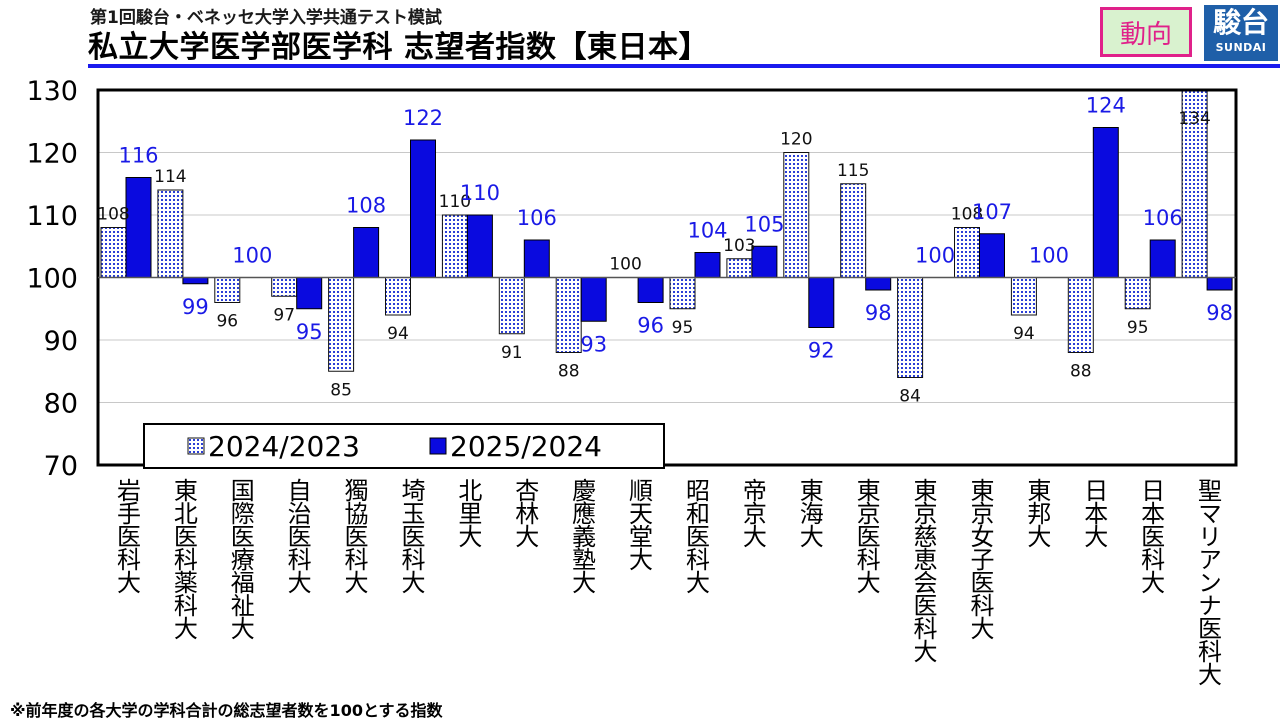 The width and height of the screenshot is (1280, 721). Describe the element at coordinates (1094, 513) in the screenshot. I see `category-label: 日本大` at that location.